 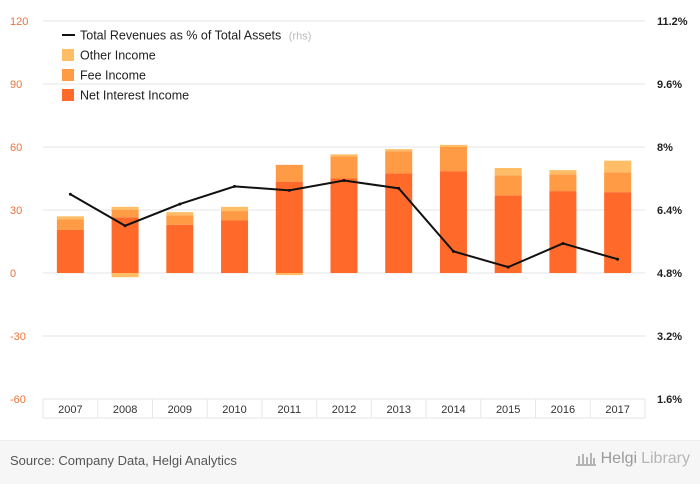 I want to click on helgi-library-logo: Helgi Library, so click(x=632, y=459).